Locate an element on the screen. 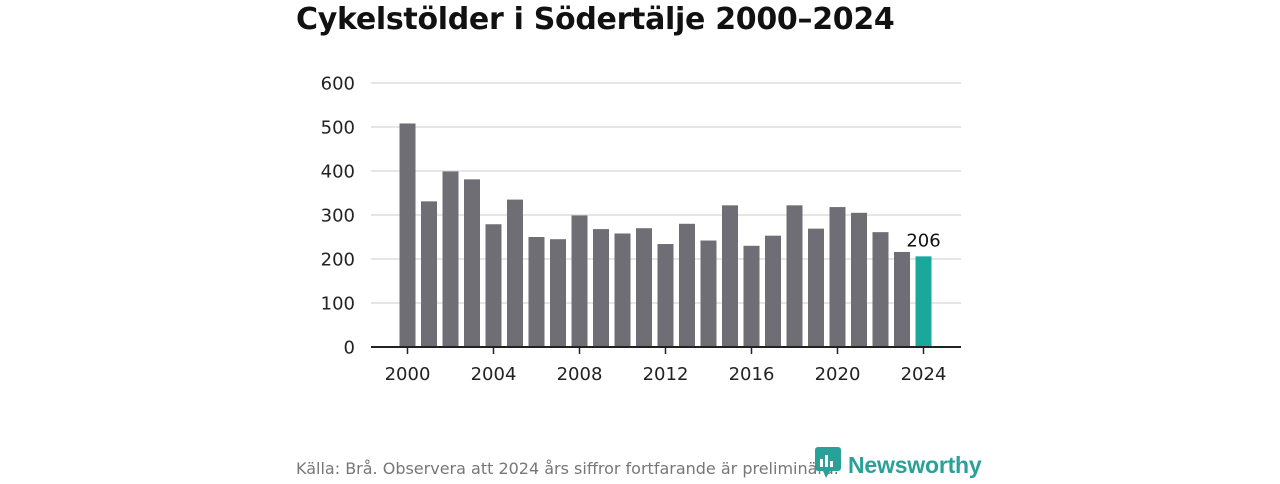 The height and width of the screenshot is (484, 1280). brand-logo: Newsworthy is located at coordinates (898, 465).